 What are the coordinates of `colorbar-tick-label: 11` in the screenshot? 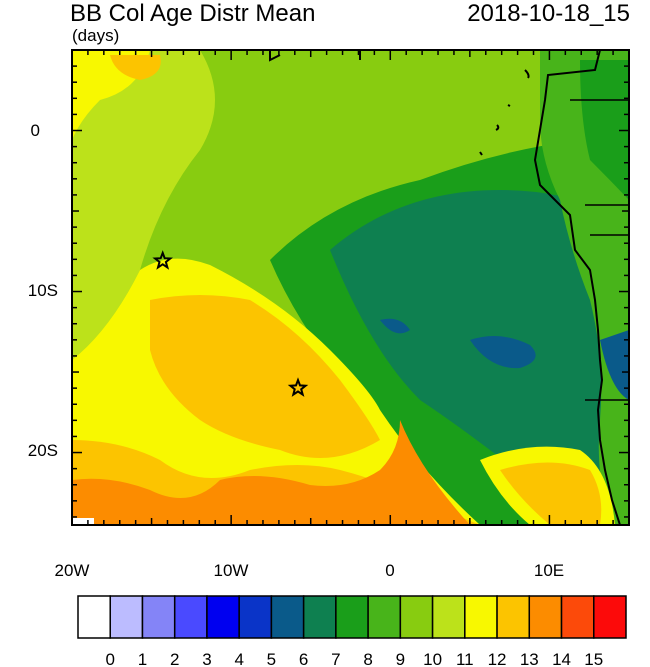 It's located at (465, 658).